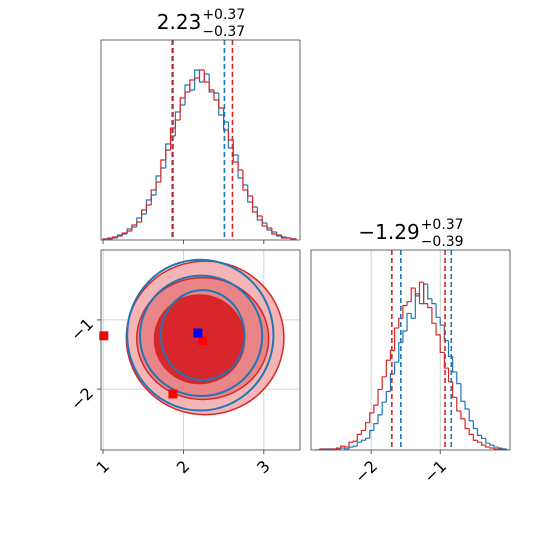  I want to click on title-lower-error: −0.39, so click(442, 242).